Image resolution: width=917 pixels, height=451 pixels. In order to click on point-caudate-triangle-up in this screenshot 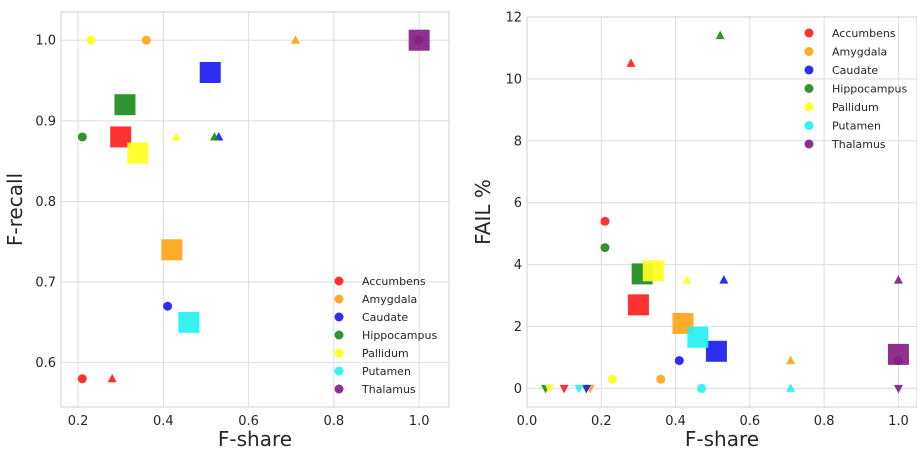, I will do `click(724, 279)`.